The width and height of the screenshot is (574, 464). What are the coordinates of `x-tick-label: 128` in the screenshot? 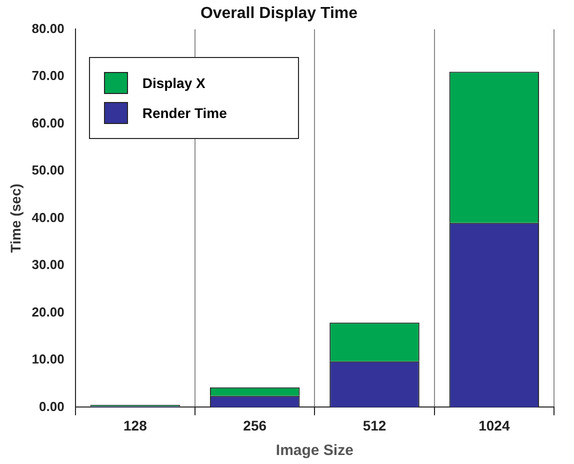 It's located at (135, 425).